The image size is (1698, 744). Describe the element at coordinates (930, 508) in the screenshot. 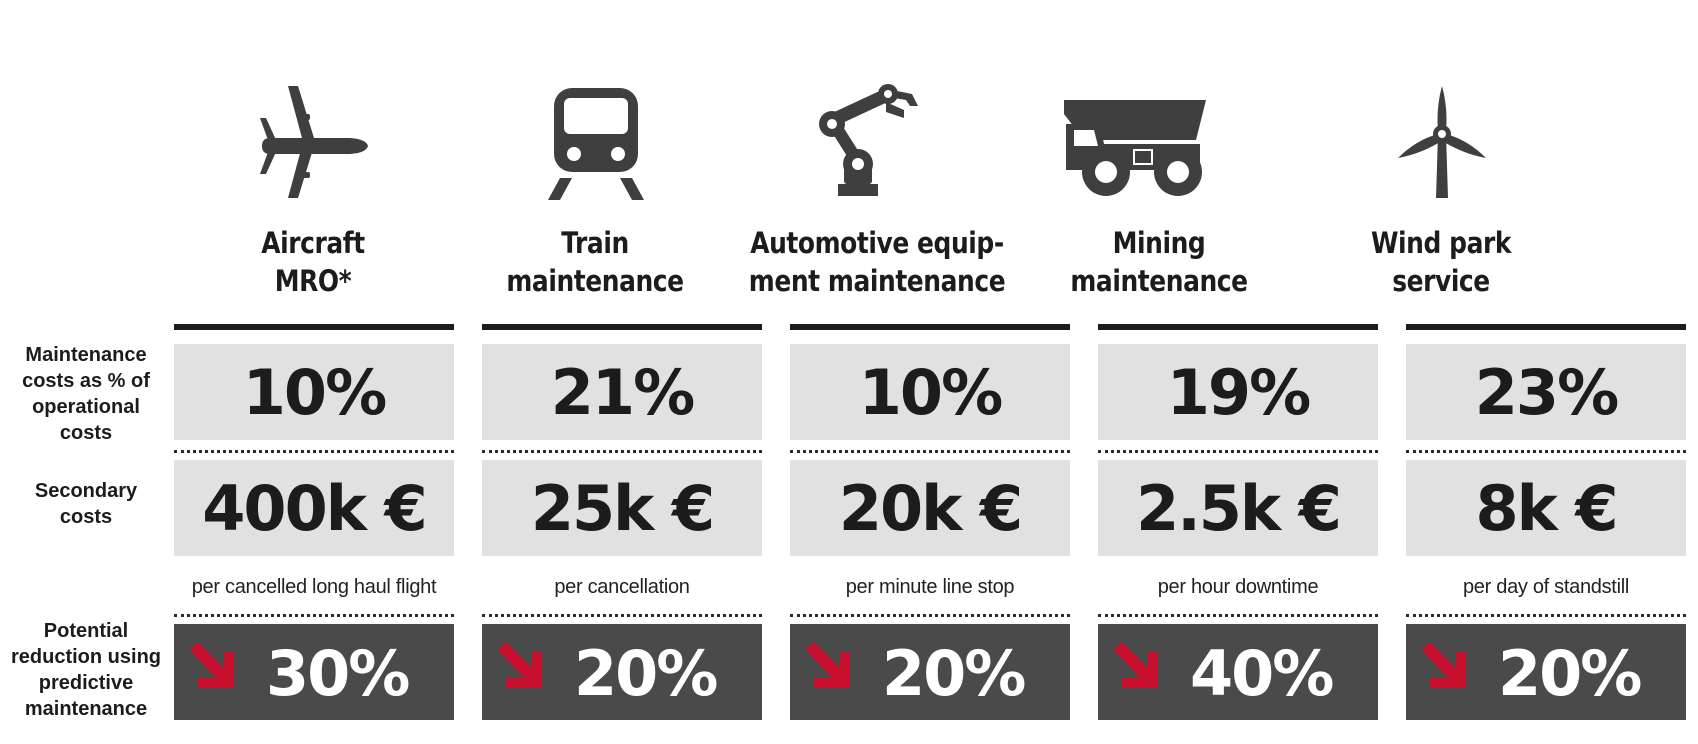

I see `secondary-cost-automotive: 20k €` at that location.